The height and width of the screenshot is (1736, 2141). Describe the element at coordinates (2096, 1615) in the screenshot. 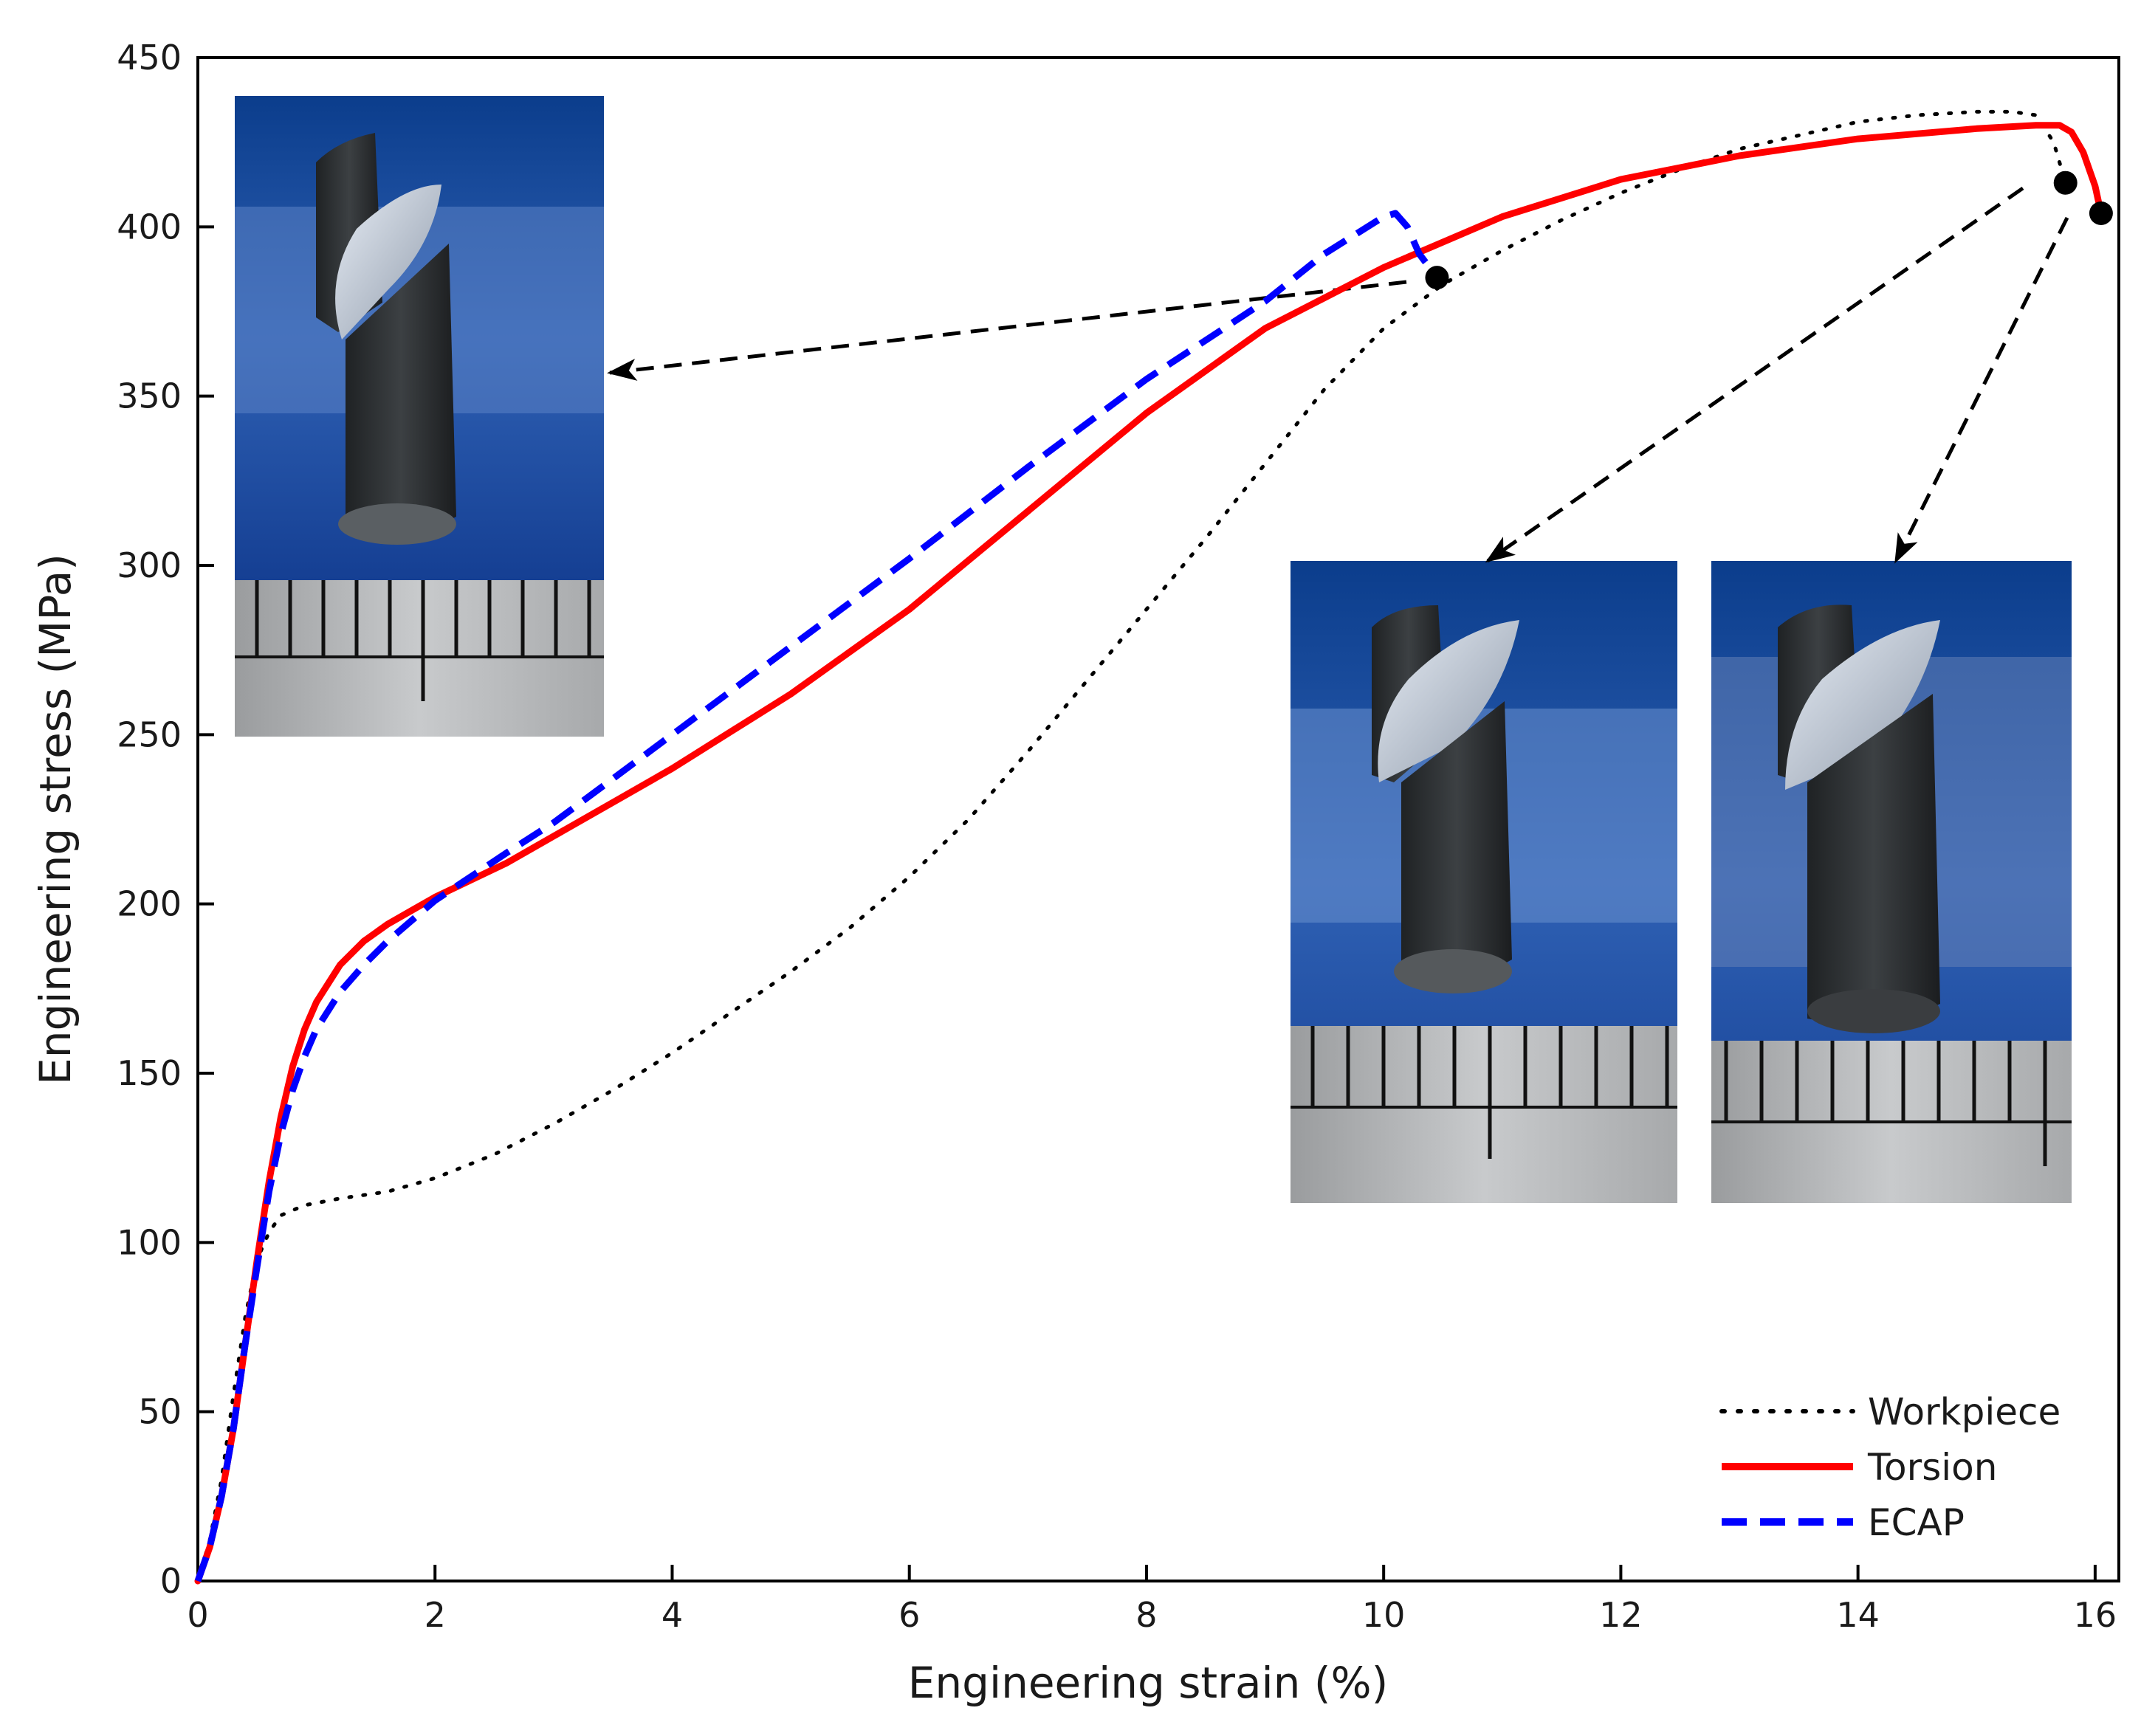

I see `x-tick-label: 16` at that location.